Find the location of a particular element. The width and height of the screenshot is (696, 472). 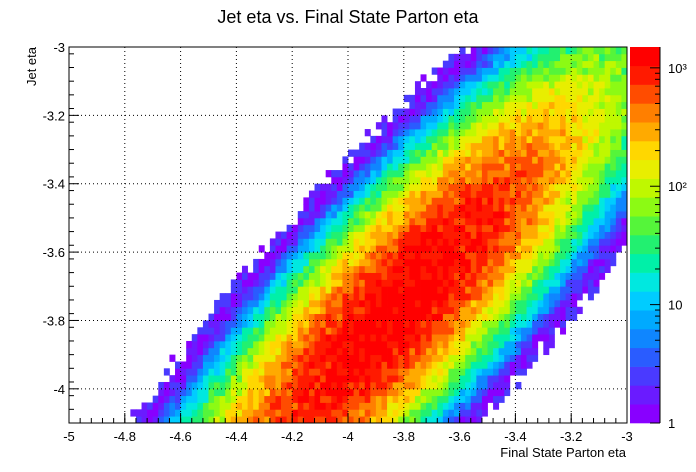

colorbar-segment is located at coordinates (645, 94).